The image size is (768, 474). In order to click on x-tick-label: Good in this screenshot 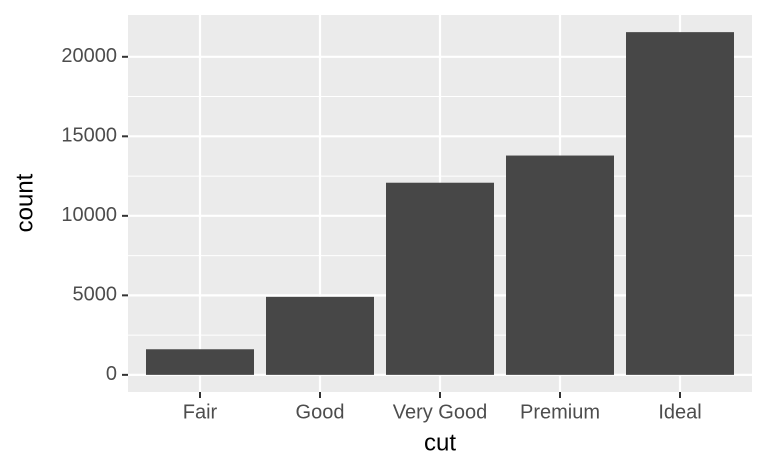, I will do `click(320, 412)`.